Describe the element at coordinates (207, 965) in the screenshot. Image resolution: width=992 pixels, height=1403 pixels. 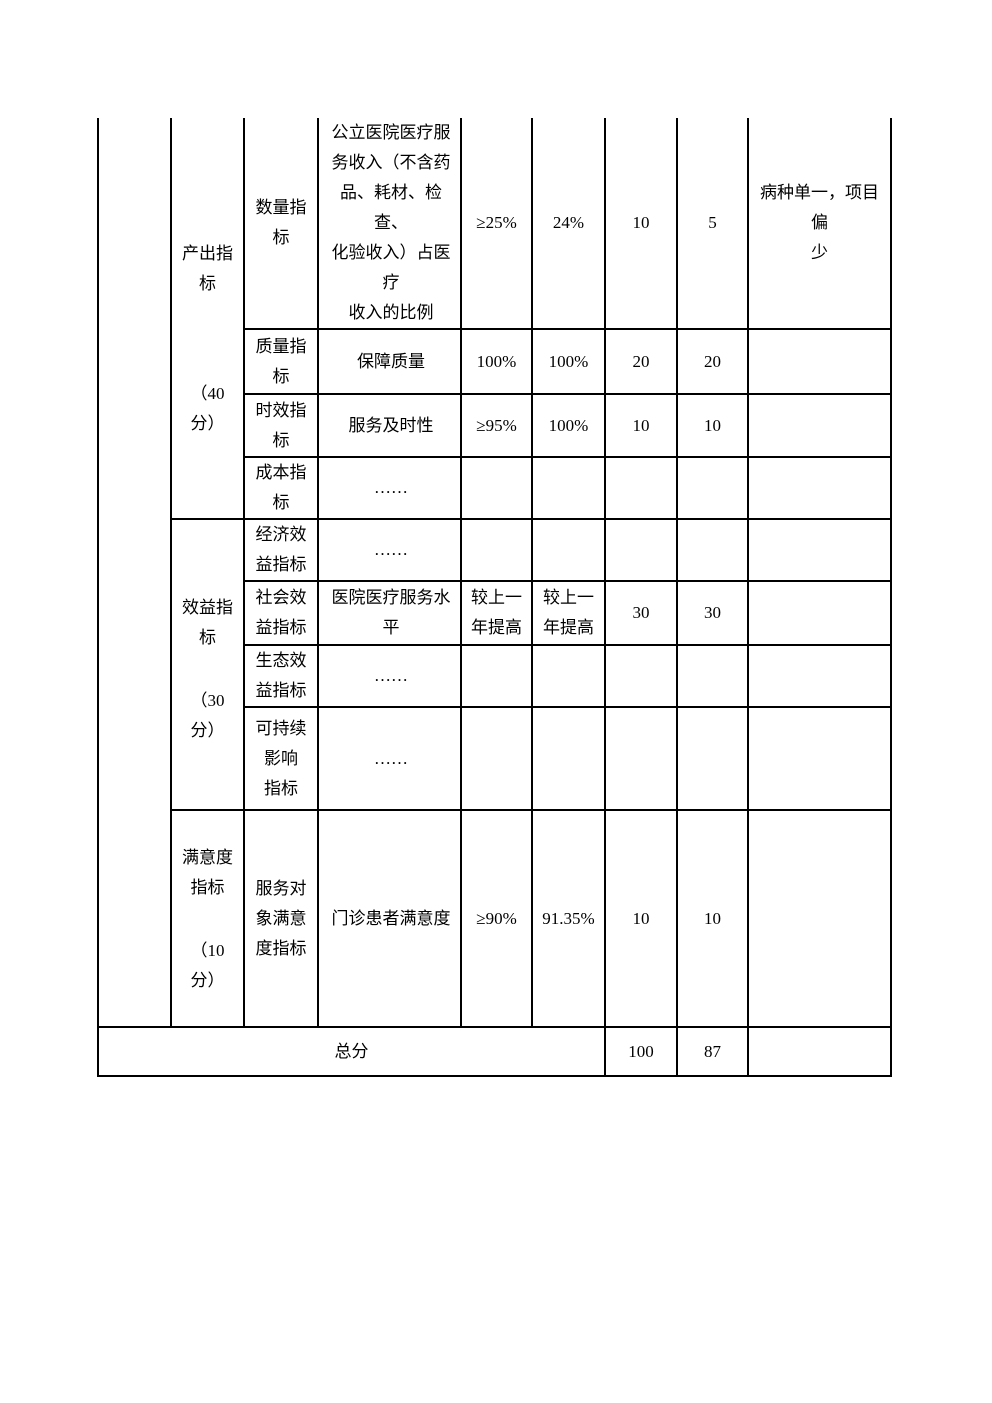
I see `category-score-satisfaction: （10 分）` at that location.